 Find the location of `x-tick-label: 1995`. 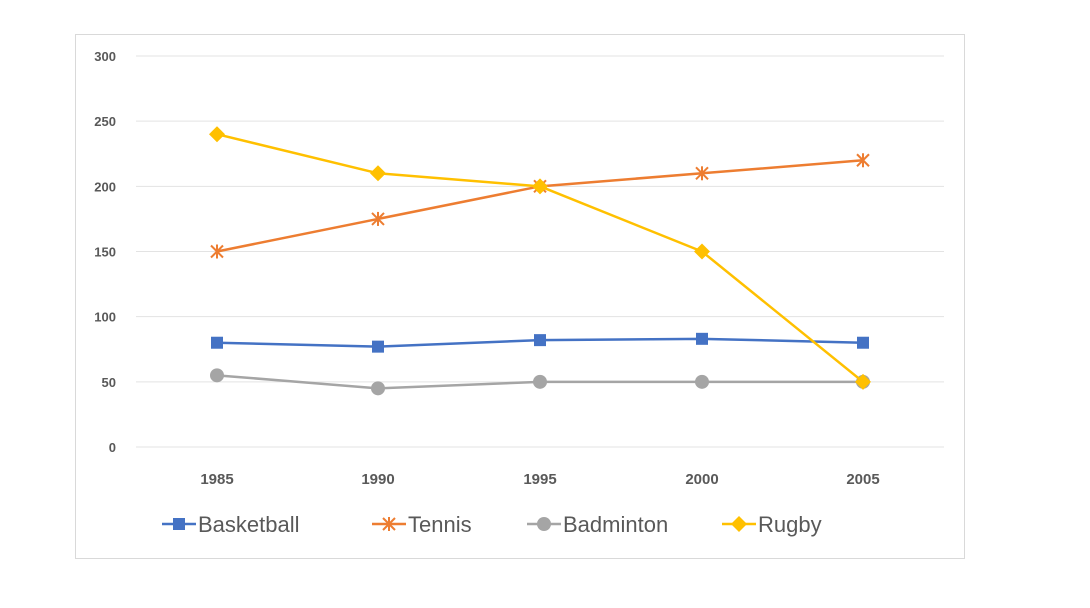

x-tick-label: 1995 is located at coordinates (539, 479).